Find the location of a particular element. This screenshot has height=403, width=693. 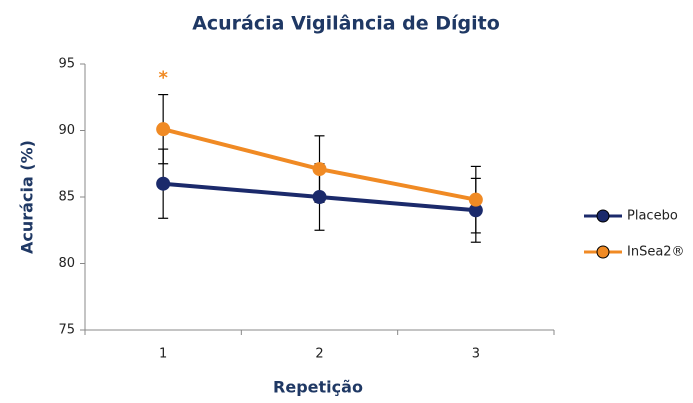

y-axis-label: Acurácia (%) is located at coordinates (27, 197).